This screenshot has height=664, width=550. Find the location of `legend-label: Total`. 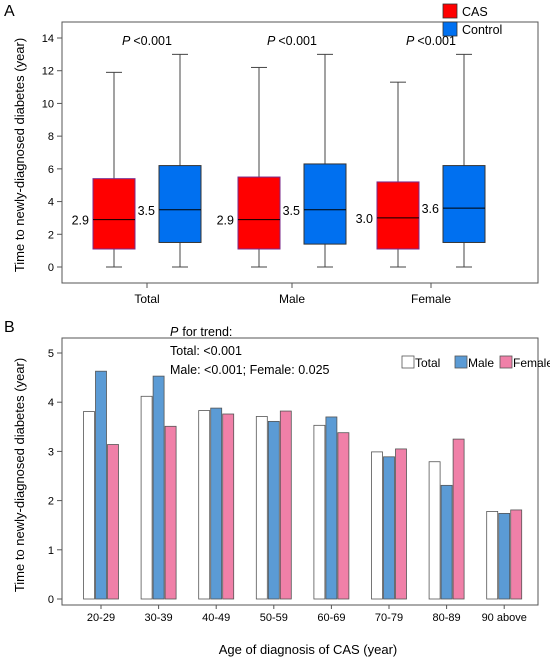

legend-label: Total is located at coordinates (427, 363).